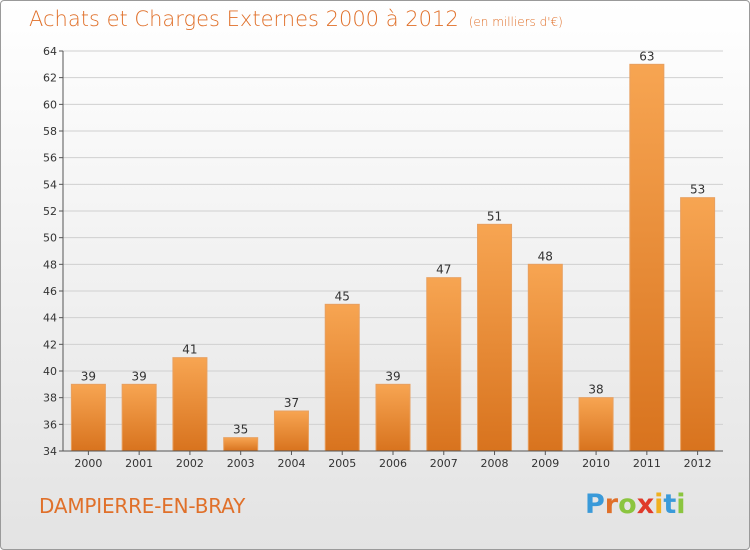 The image size is (750, 550). I want to click on bar-value-label: 37, so click(291, 403).